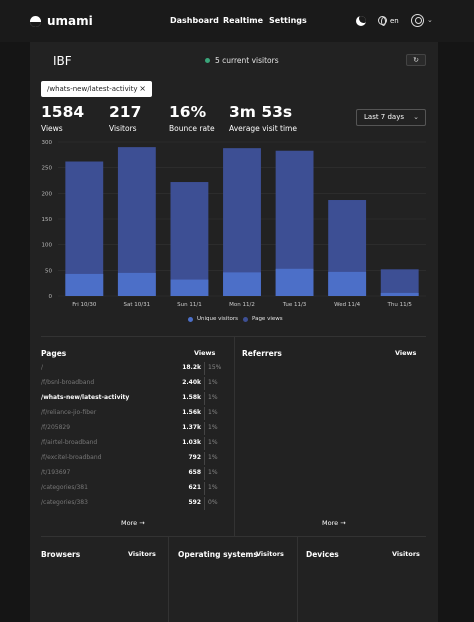 The image size is (474, 622). I want to click on chevron-down-icon: ⌄, so click(416, 117).